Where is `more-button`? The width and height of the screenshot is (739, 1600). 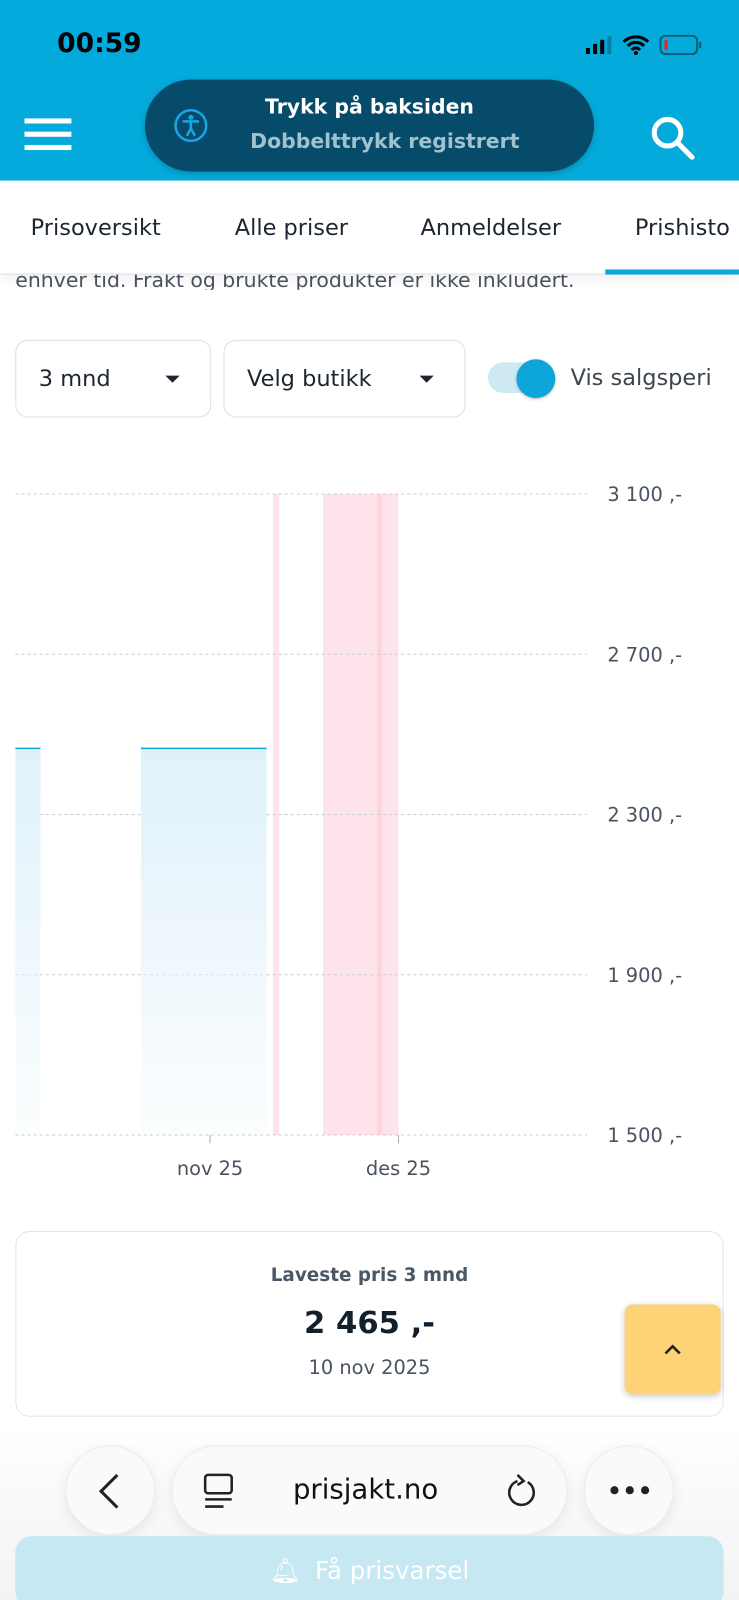 more-button is located at coordinates (628, 1490).